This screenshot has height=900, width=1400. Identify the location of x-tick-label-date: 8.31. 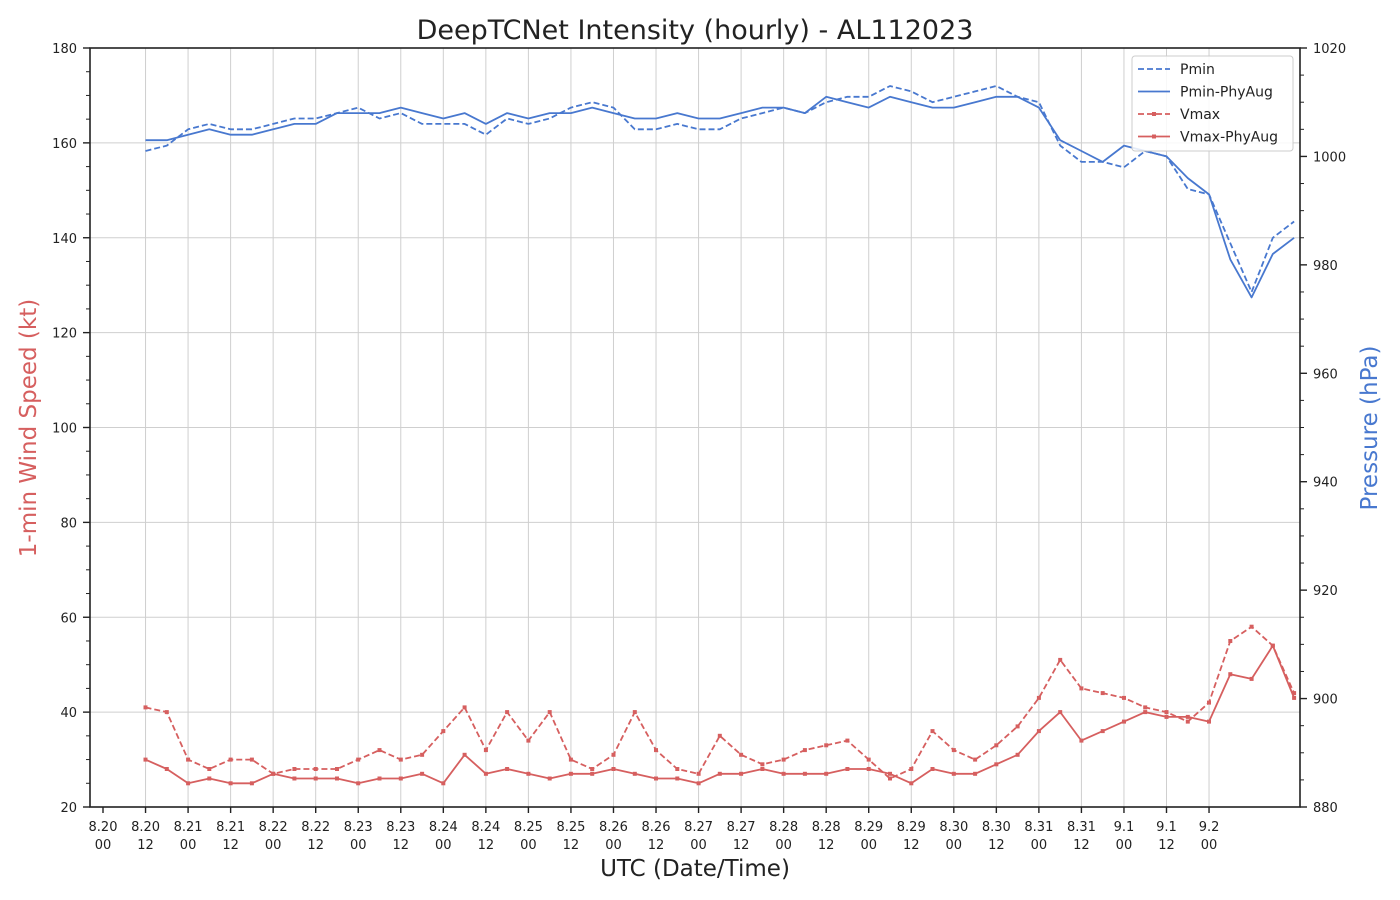
(1081, 827).